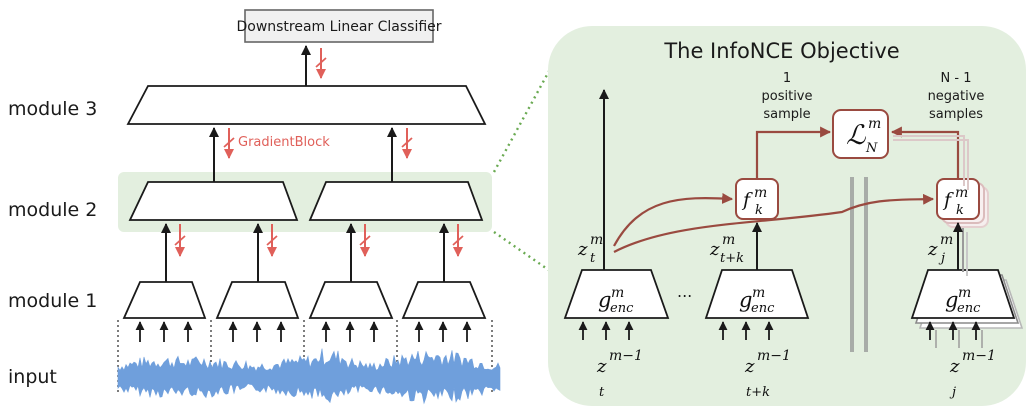 This screenshot has width=1031, height=410. Describe the element at coordinates (856, 135) in the screenshot. I see `svg-text: ℒ` at that location.